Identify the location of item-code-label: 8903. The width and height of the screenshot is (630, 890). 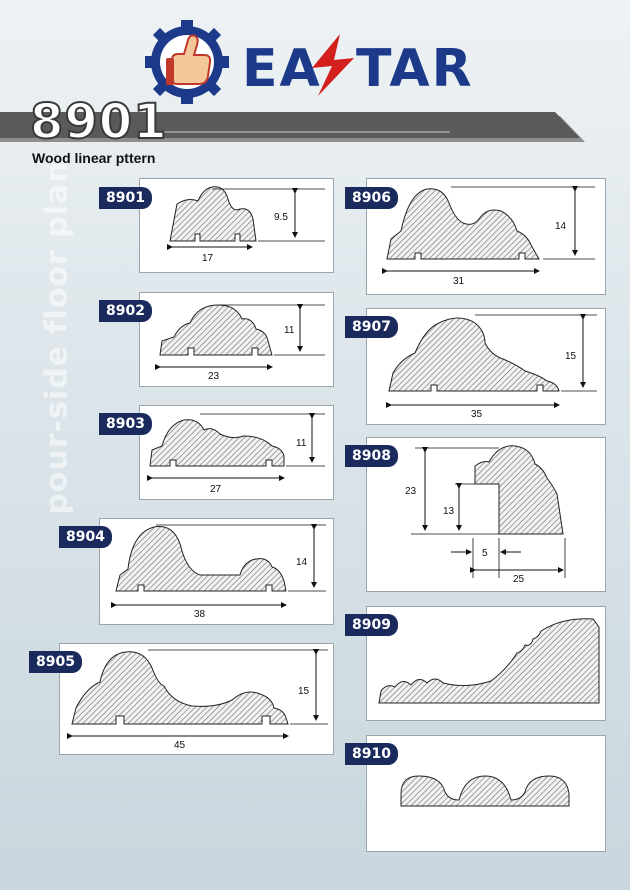
(125, 424).